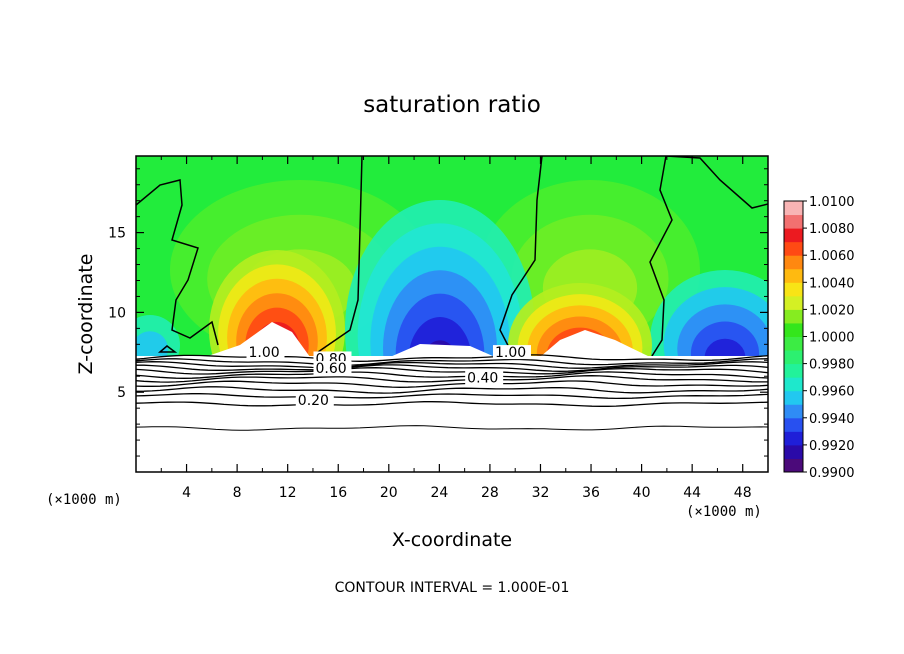 The height and width of the screenshot is (654, 904). I want to click on contour-interval-note: CONTOUR INTERVAL = 1.000E-01, so click(452, 588).